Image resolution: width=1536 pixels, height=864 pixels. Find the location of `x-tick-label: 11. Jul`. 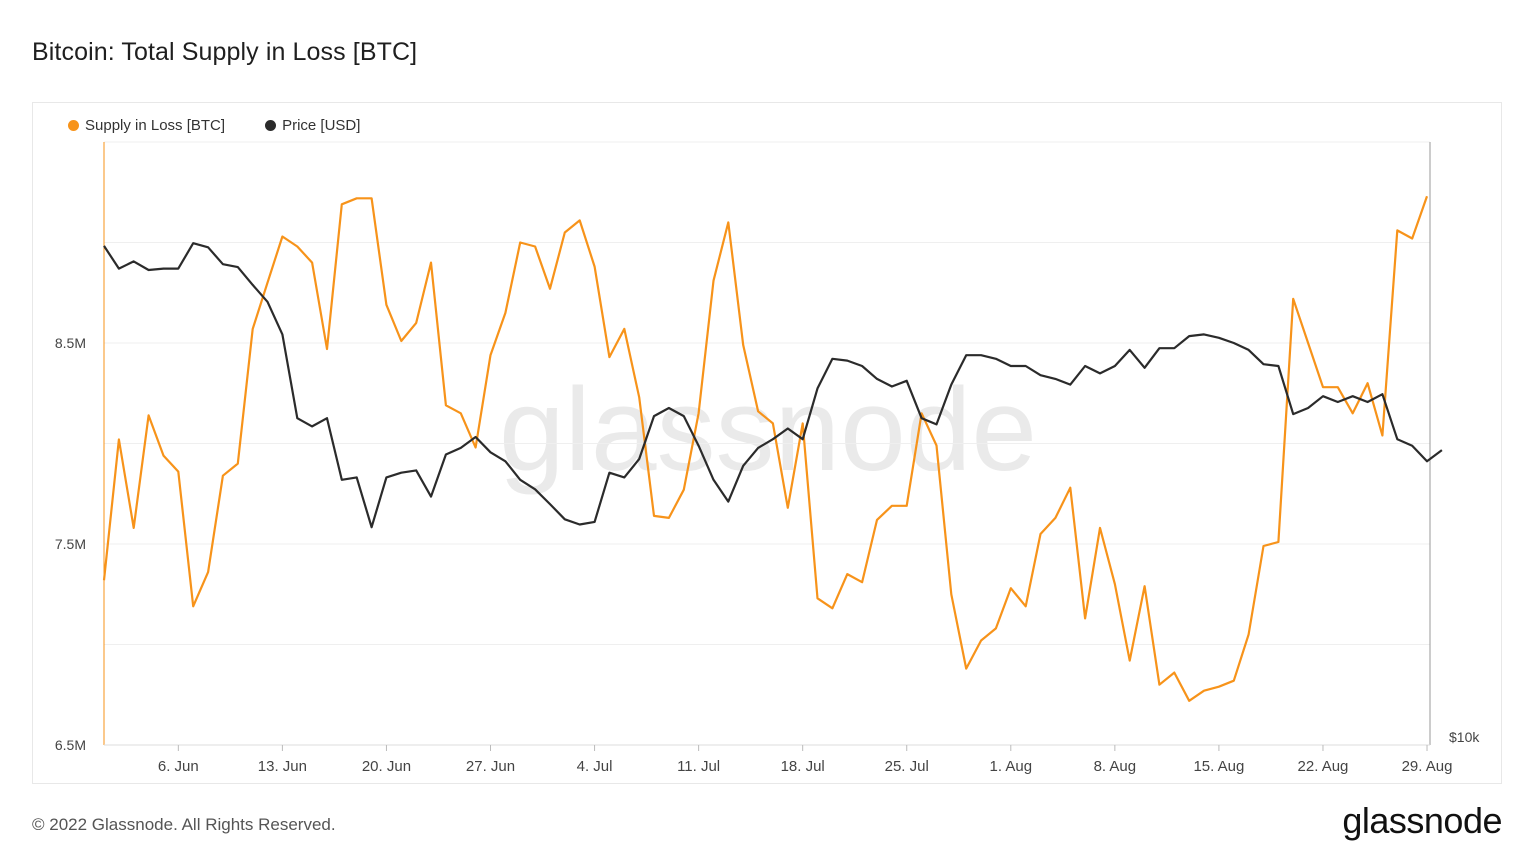

x-tick-label: 11. Jul is located at coordinates (698, 766).